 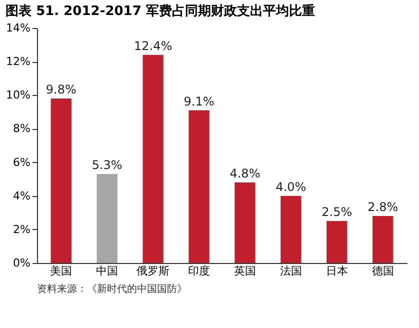 I want to click on y-tick-label: 10%, so click(x=18, y=95).